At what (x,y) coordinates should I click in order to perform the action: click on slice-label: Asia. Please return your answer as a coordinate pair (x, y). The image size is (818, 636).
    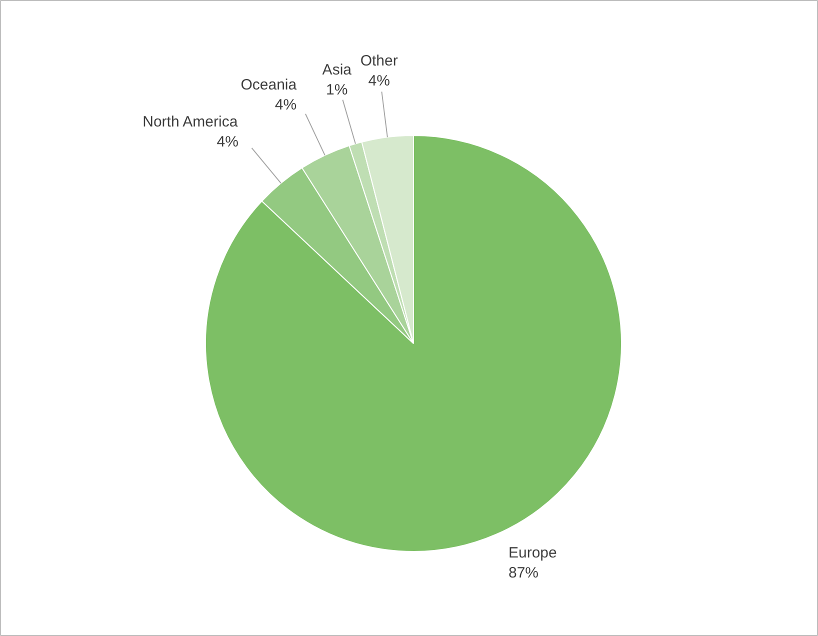
    Looking at the image, I should click on (337, 69).